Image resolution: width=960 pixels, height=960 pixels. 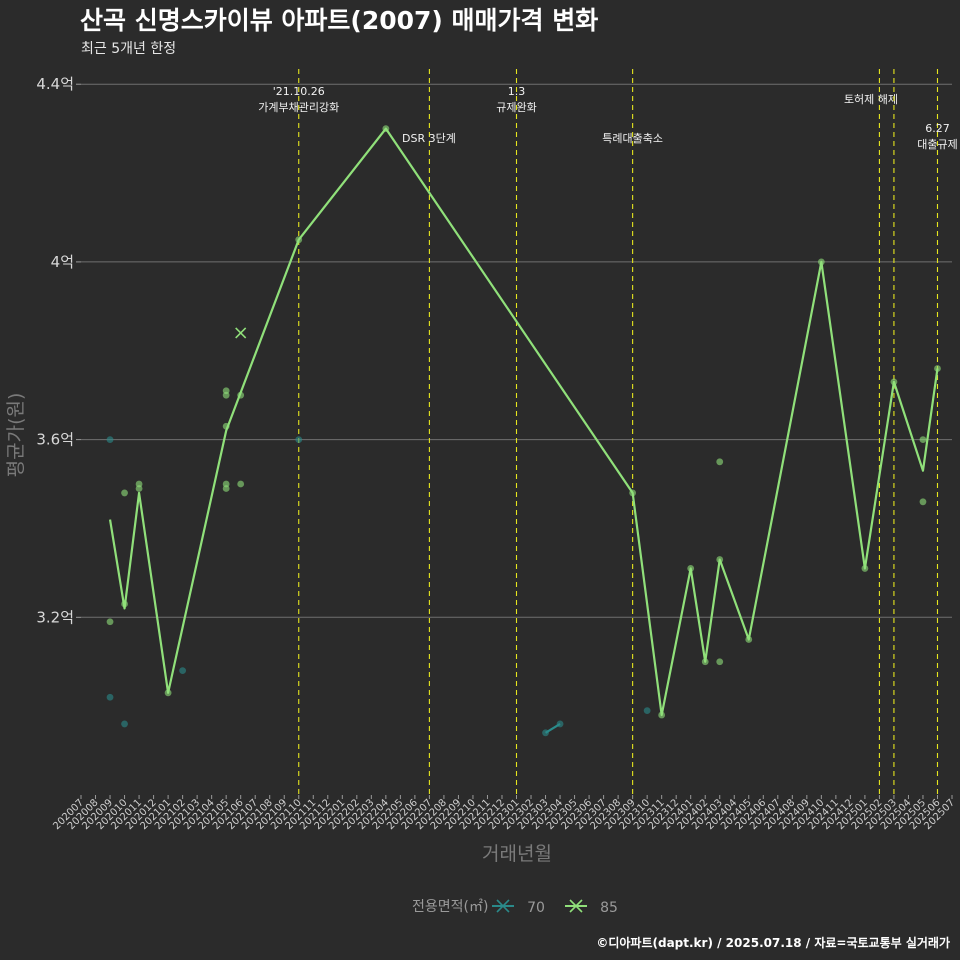 I want to click on event-label: 6.27, so click(x=937, y=128).